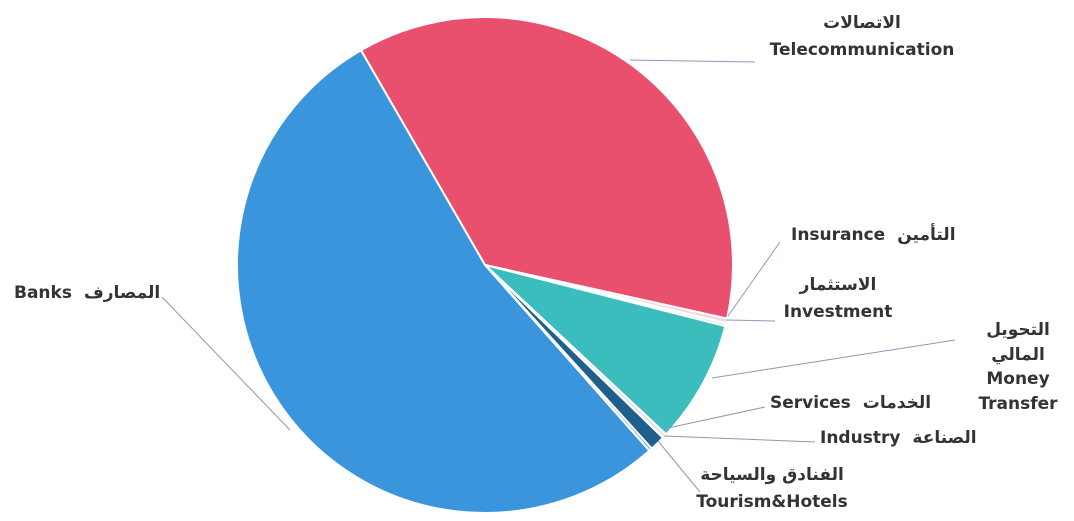 Image resolution: width=1074 pixels, height=521 pixels. I want to click on label-ar: الاستثمار, so click(838, 285).